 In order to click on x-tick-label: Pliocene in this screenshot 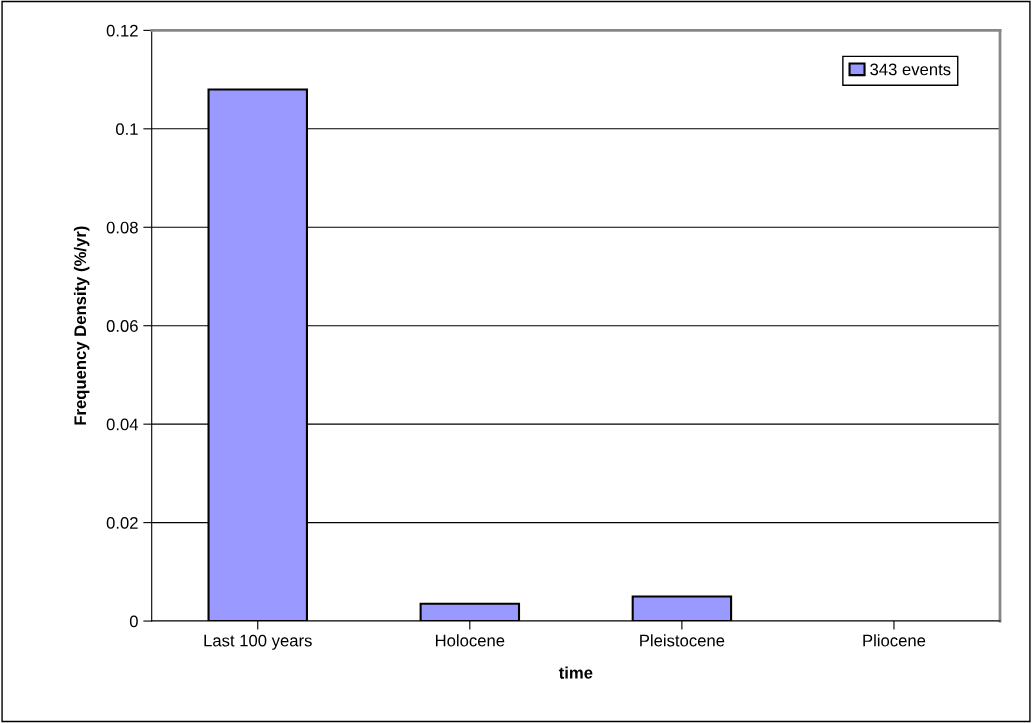, I will do `click(894, 640)`.